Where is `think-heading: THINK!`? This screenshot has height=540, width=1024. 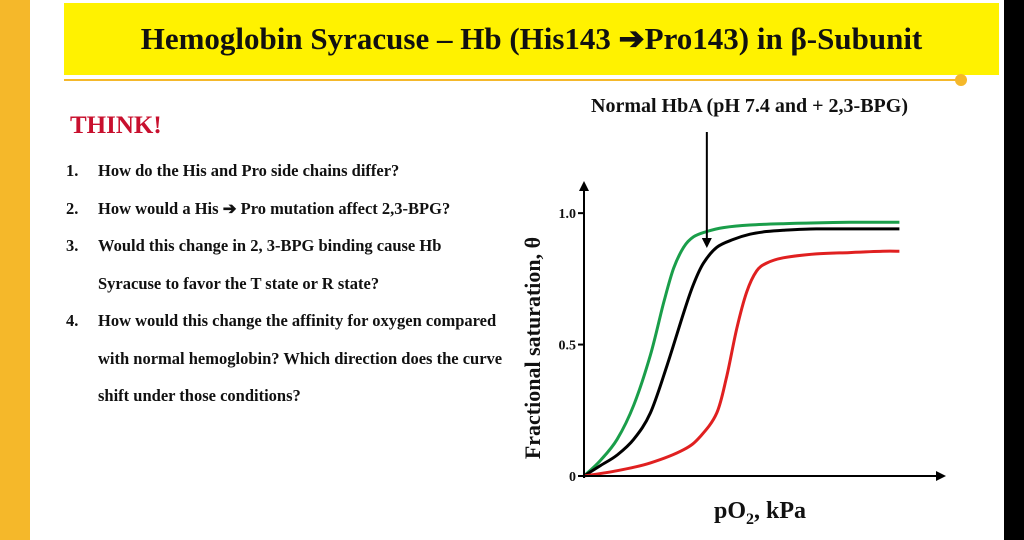 think-heading: THINK! is located at coordinates (116, 125).